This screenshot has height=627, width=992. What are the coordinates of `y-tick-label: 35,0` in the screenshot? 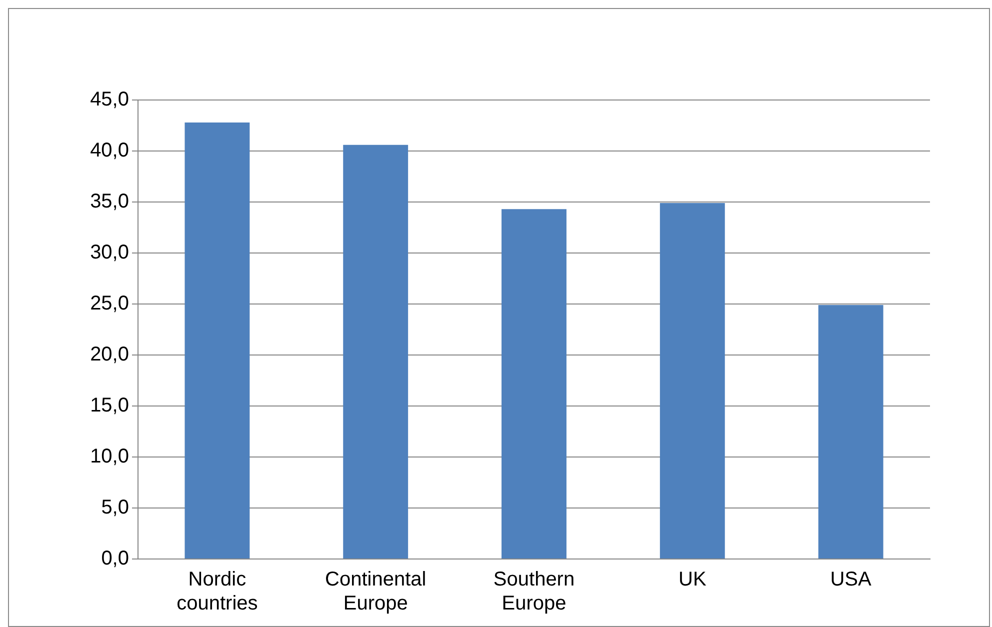 It's located at (109, 201).